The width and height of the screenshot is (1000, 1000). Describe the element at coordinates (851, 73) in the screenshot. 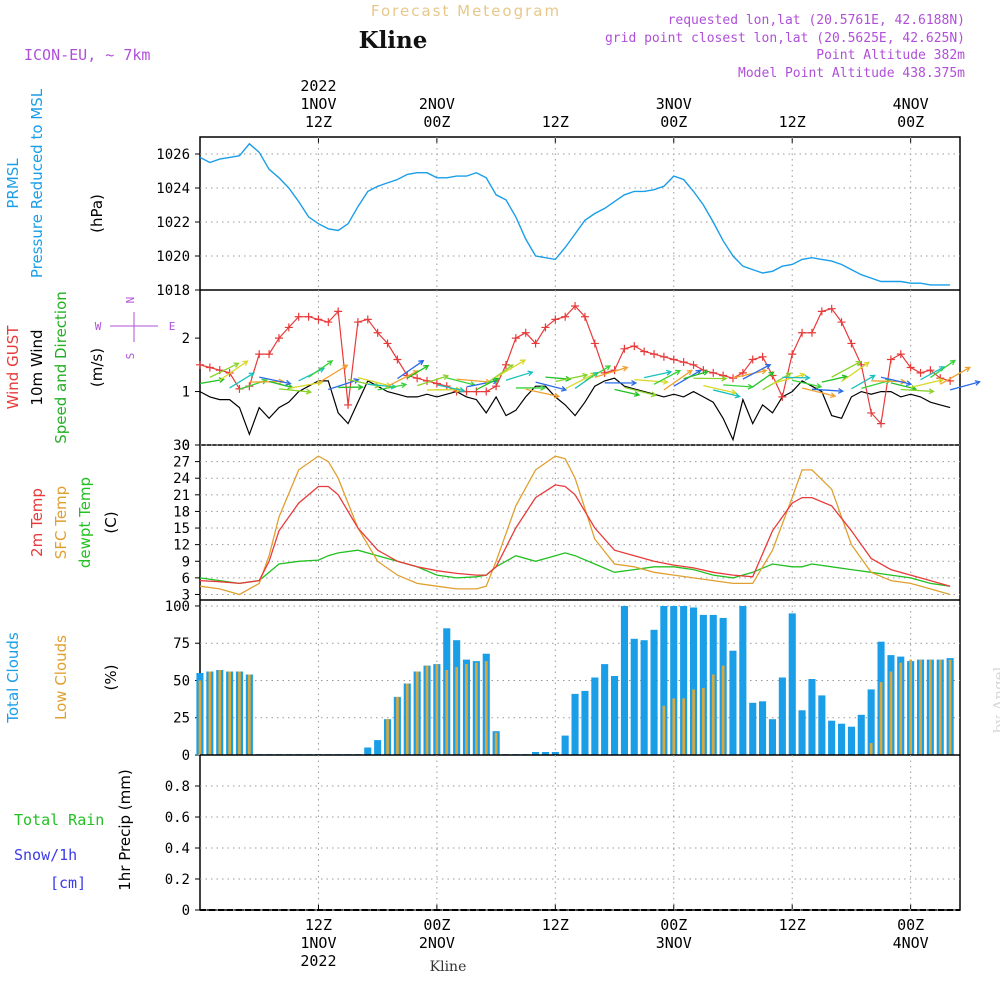

I see `model-altitude: Model Point Altitude 438.375m` at that location.